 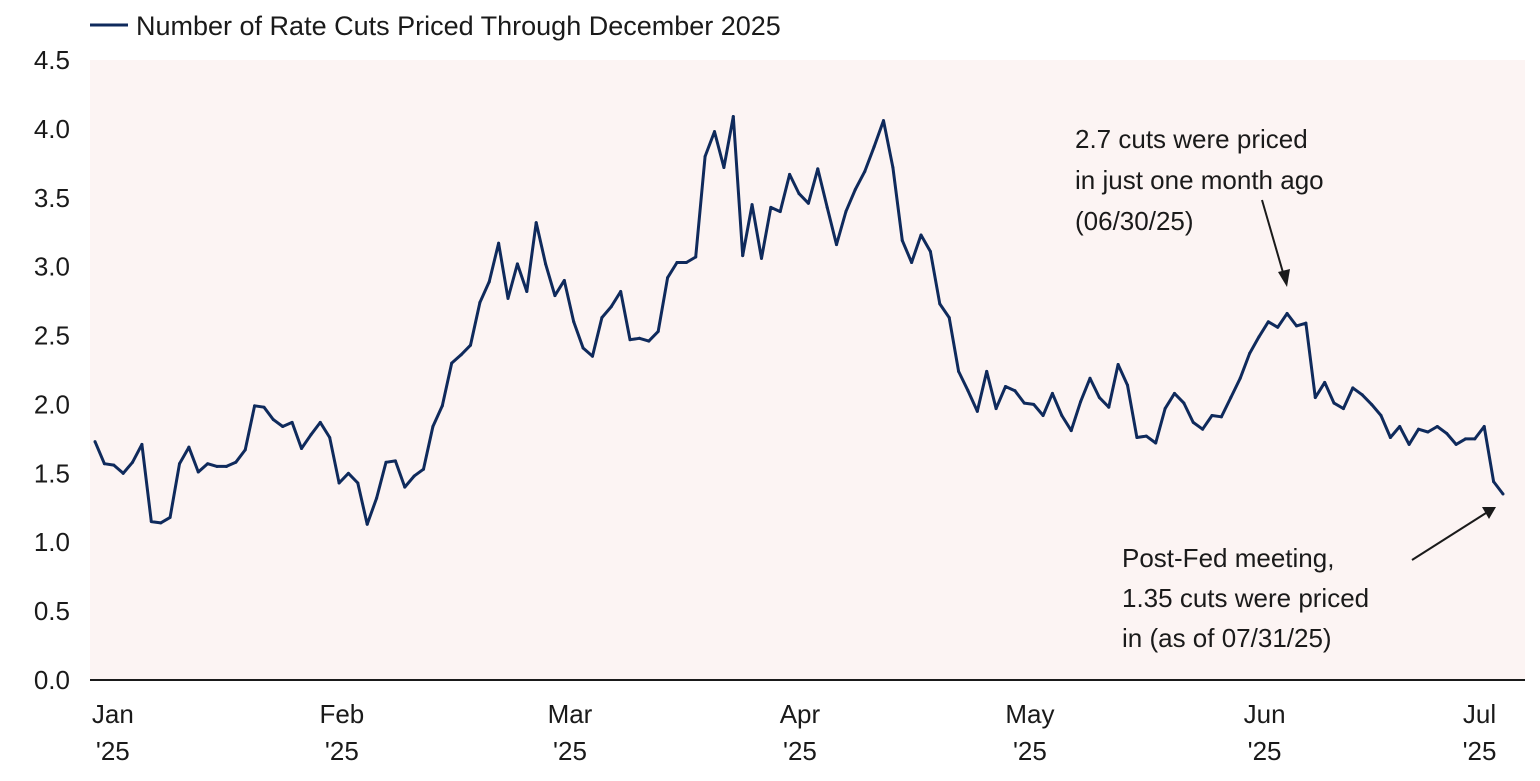 I want to click on x-tick-label: Jul, so click(x=1479, y=714).